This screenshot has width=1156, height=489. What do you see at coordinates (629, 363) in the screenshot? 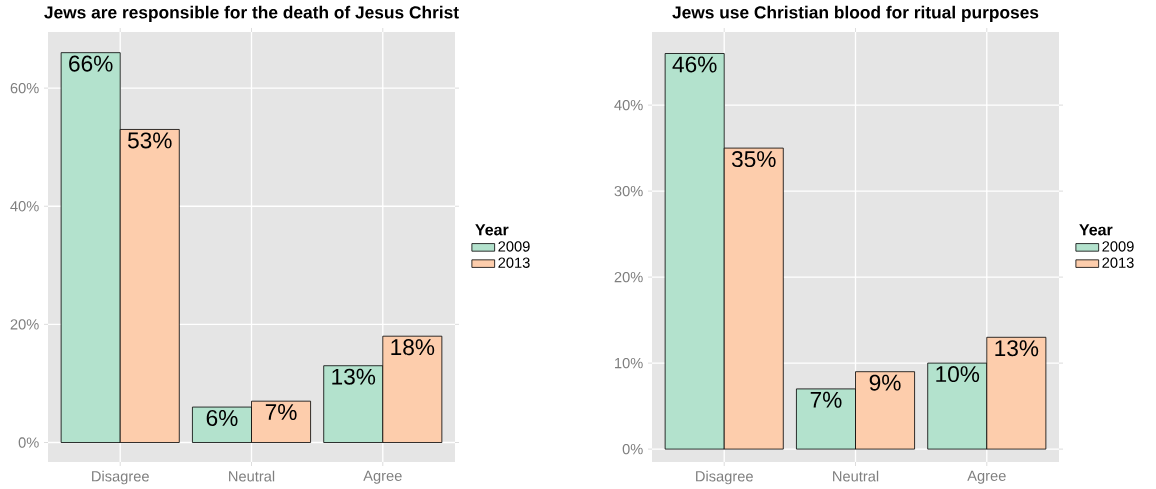
I see `y-tick-label: 10%` at bounding box center [629, 363].